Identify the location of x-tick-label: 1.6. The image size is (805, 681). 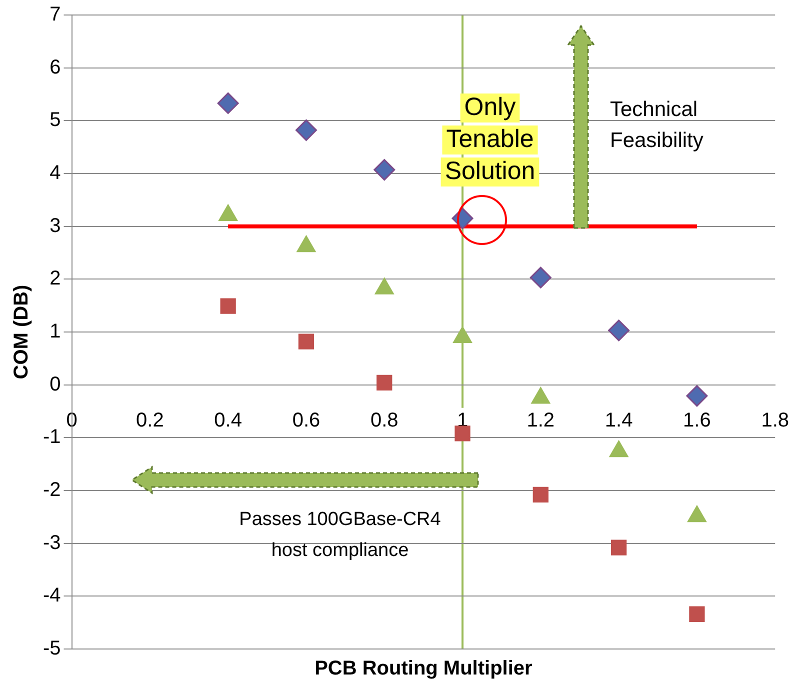
(697, 420).